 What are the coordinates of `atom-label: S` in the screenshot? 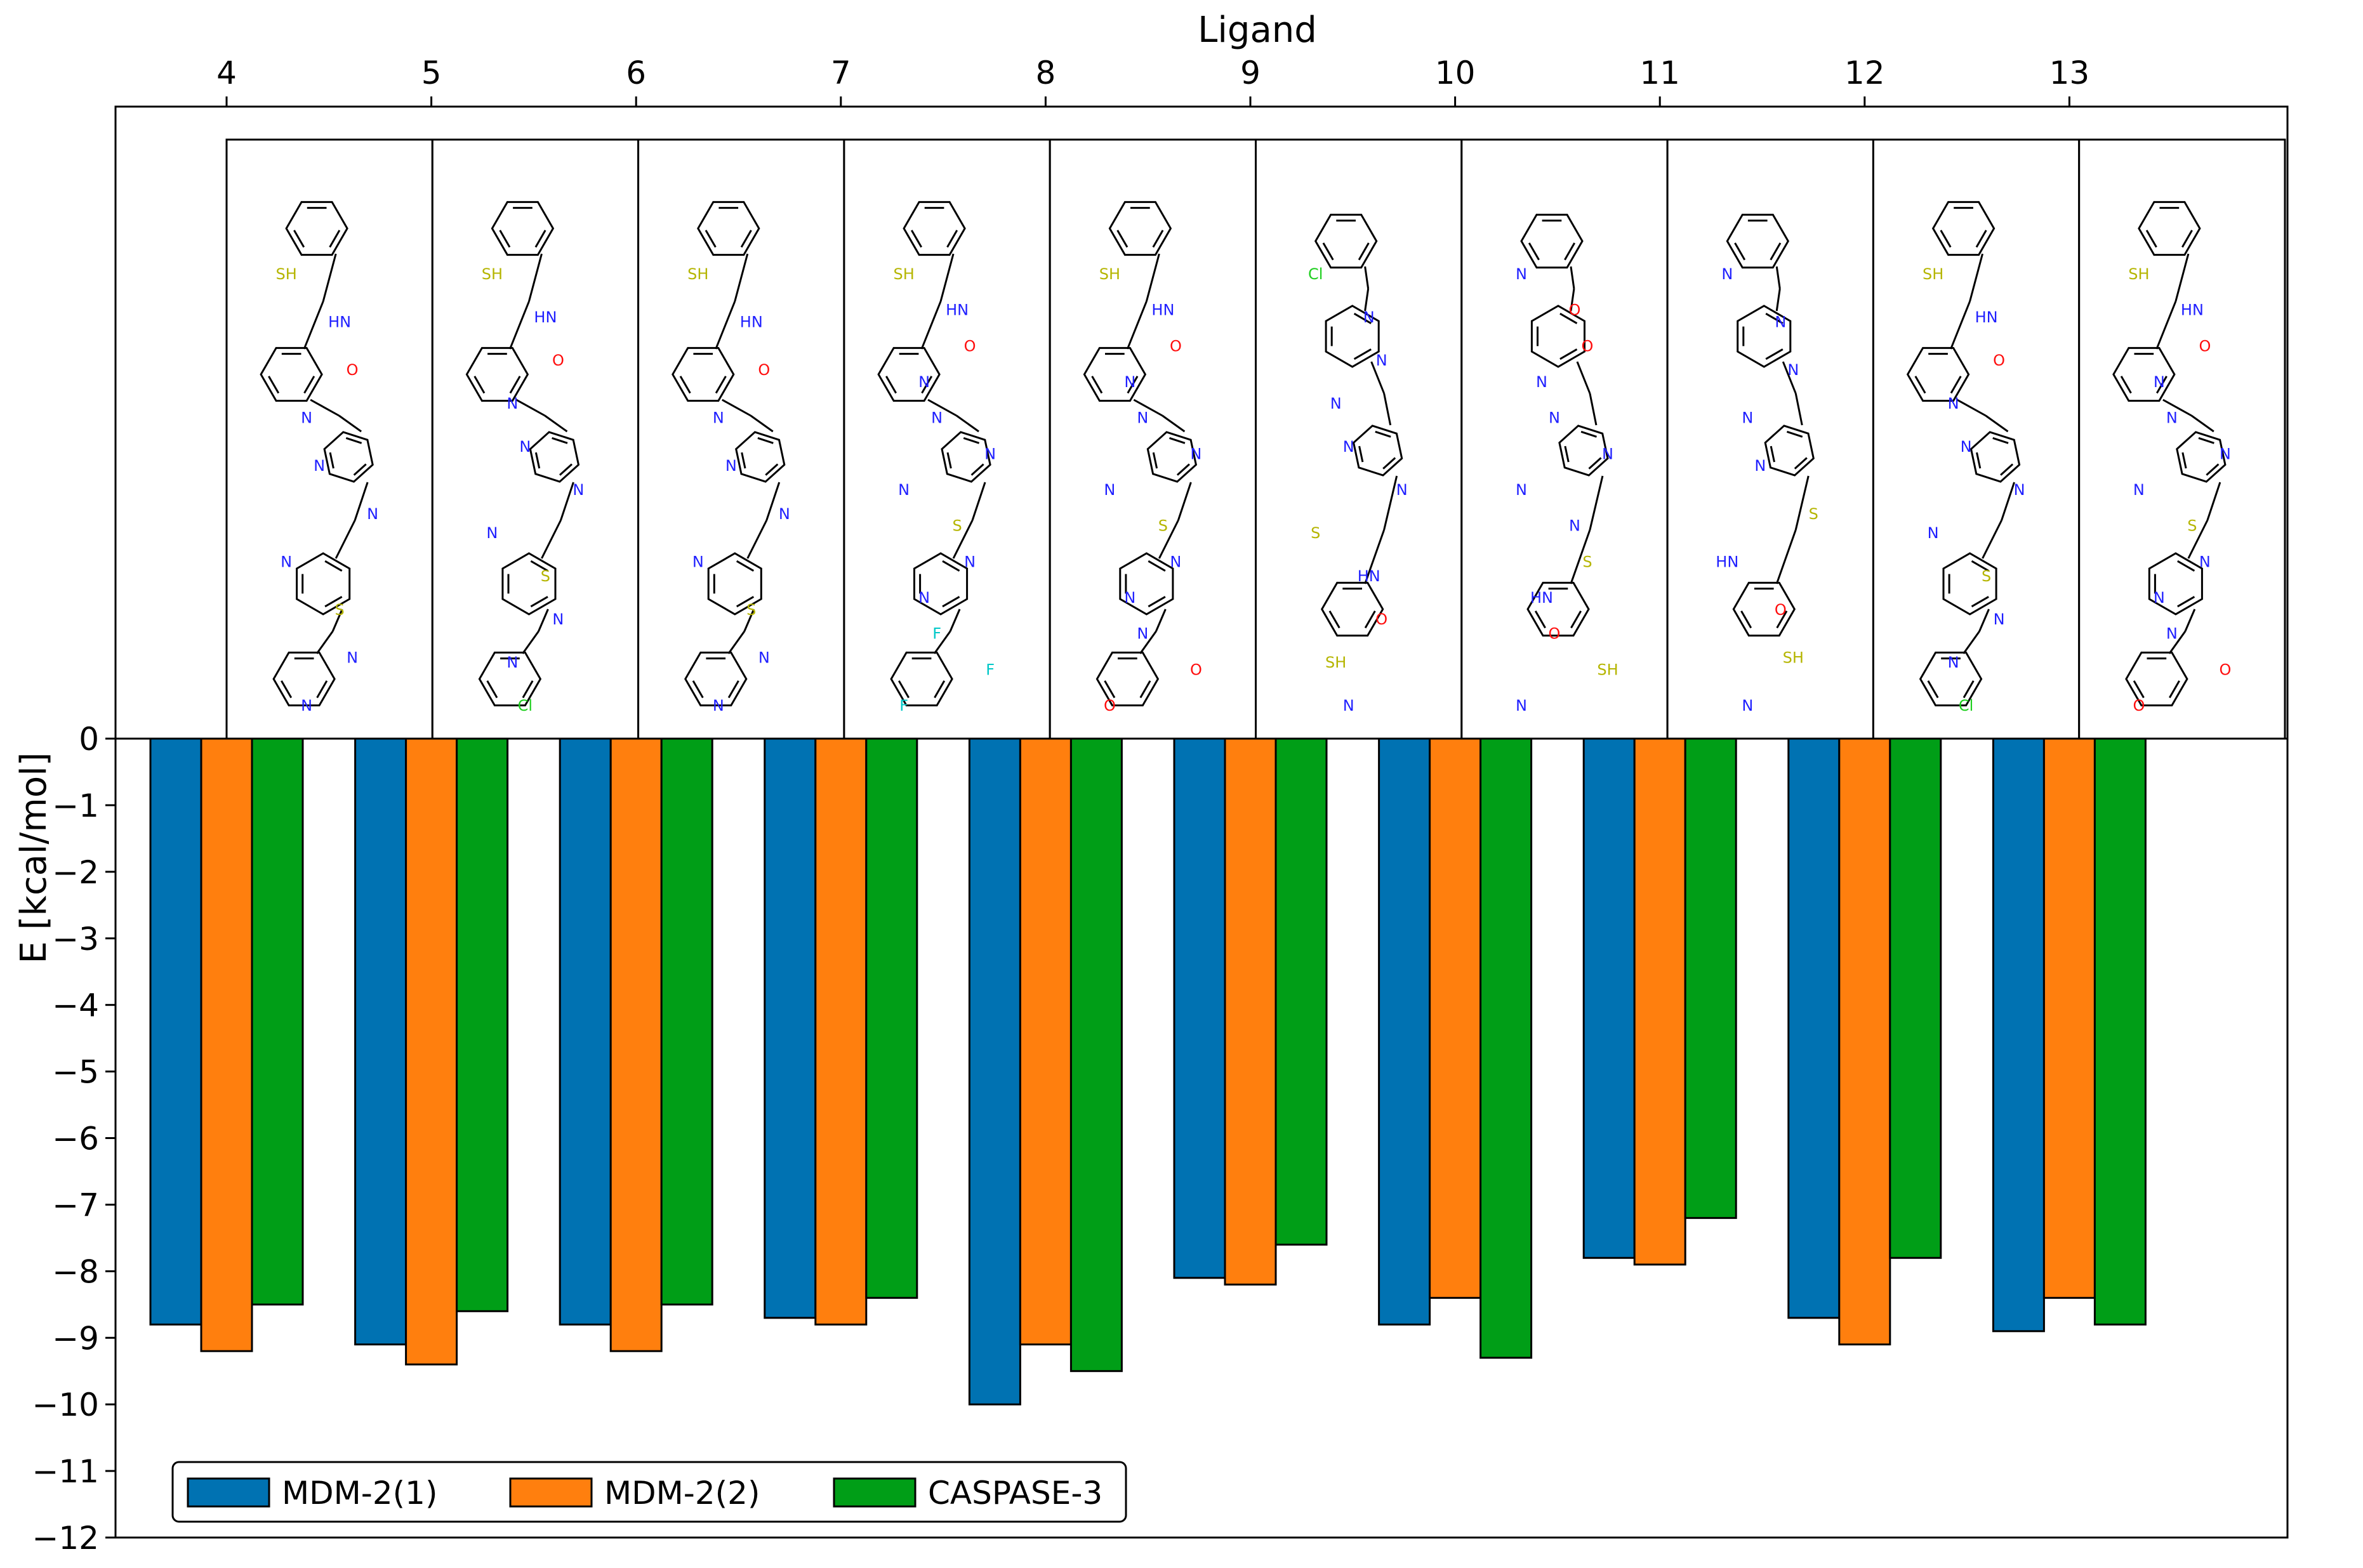 It's located at (1163, 526).